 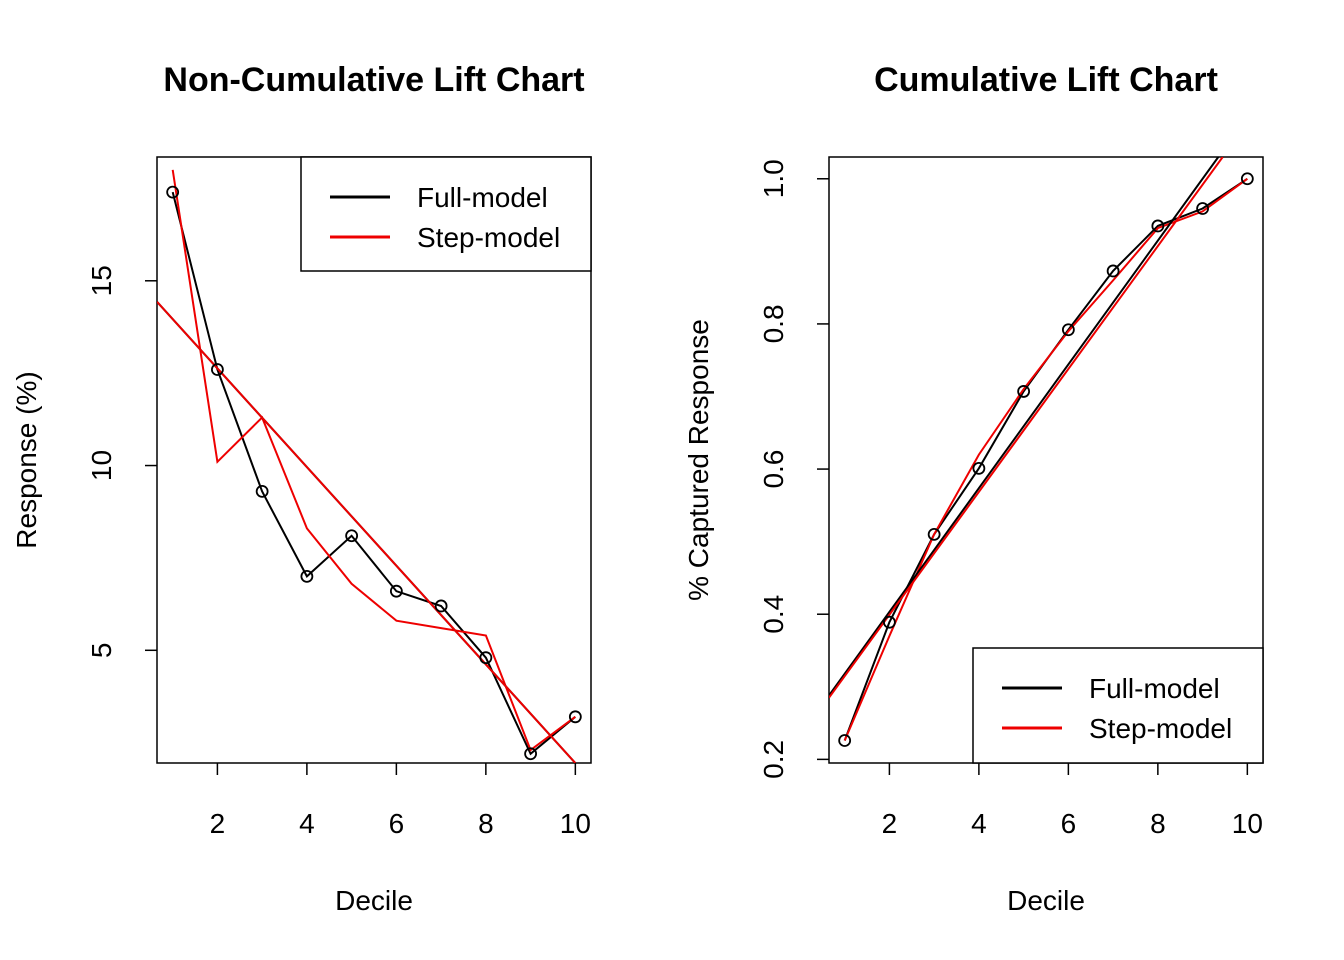 I want to click on y-tick-label: 0.8, so click(x=773, y=323).